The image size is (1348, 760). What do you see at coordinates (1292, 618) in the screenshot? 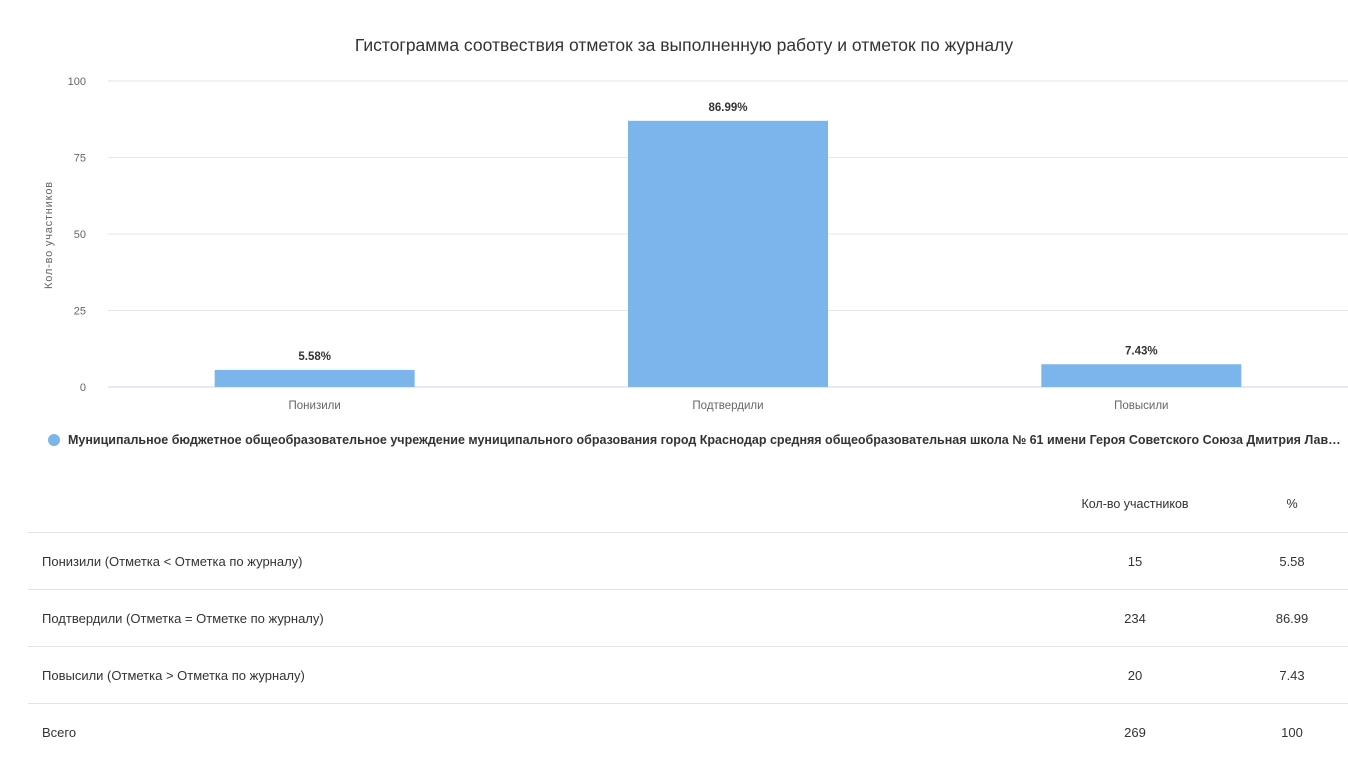
I see `row-percent: 86.99` at bounding box center [1292, 618].